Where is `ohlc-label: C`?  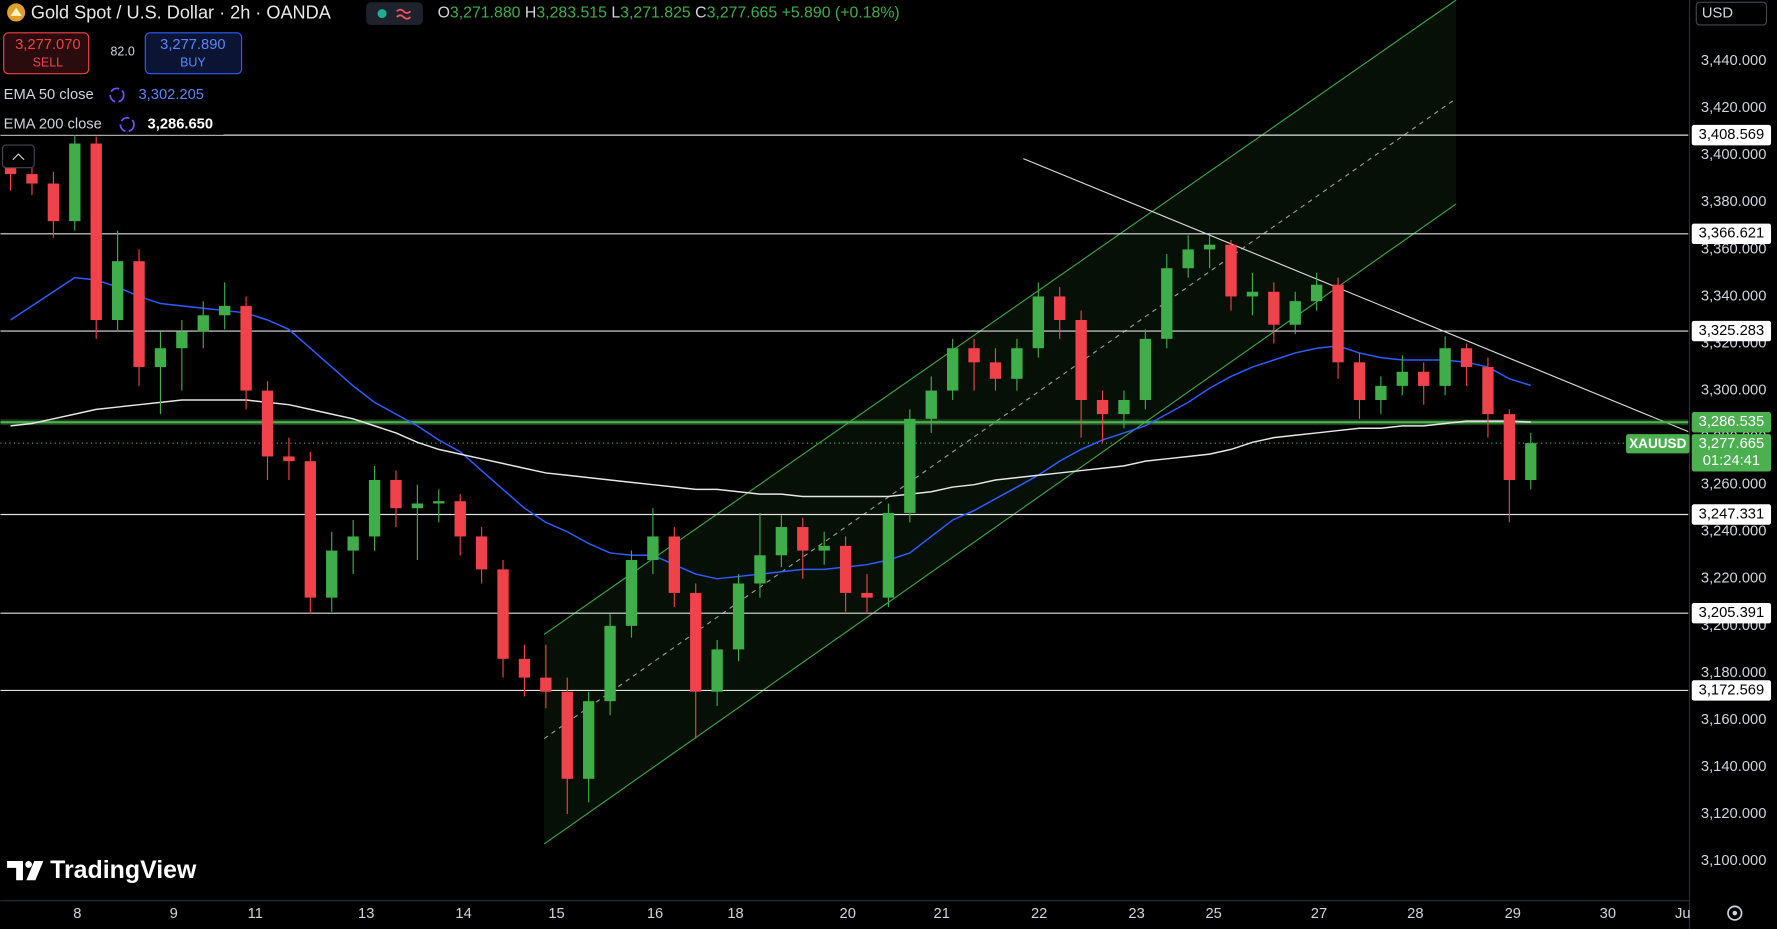
ohlc-label: C is located at coordinates (700, 13).